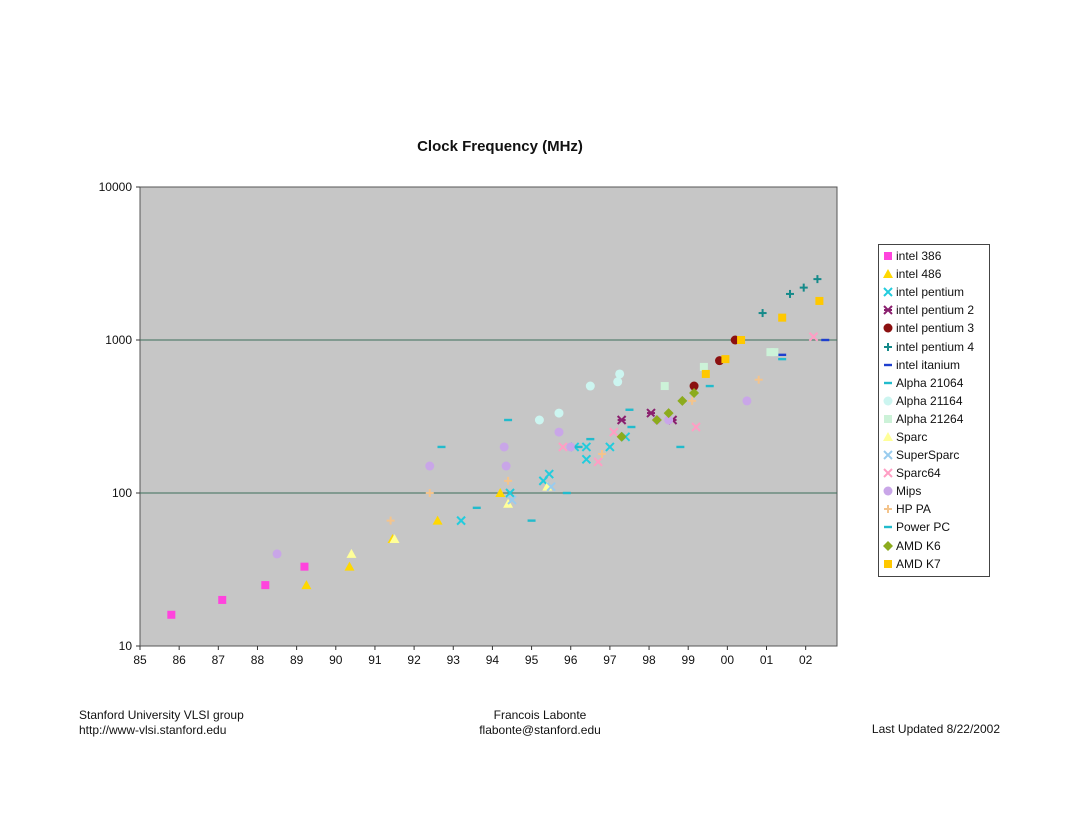  I want to click on footer-url: http://www-vlsi.stanford.edu, so click(153, 730).